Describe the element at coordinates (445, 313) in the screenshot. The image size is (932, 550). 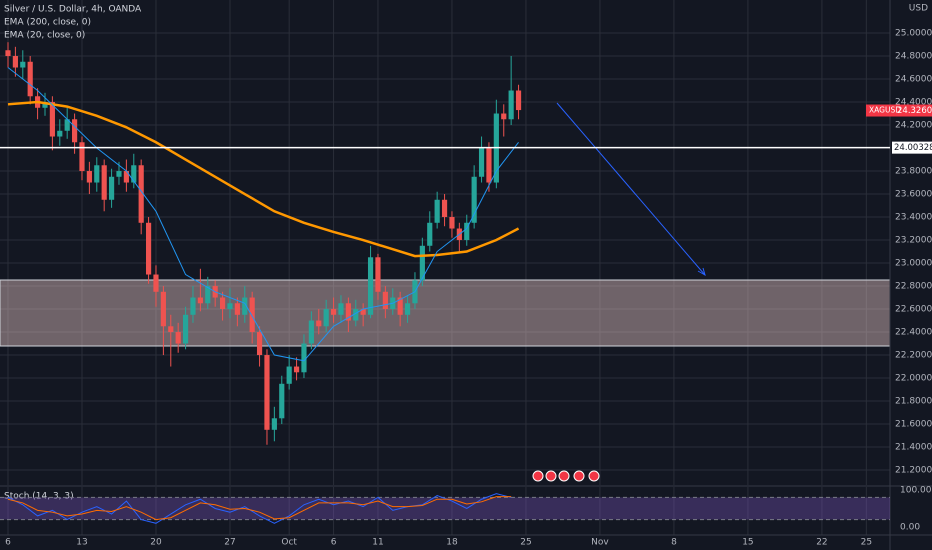
I see `support-zone` at that location.